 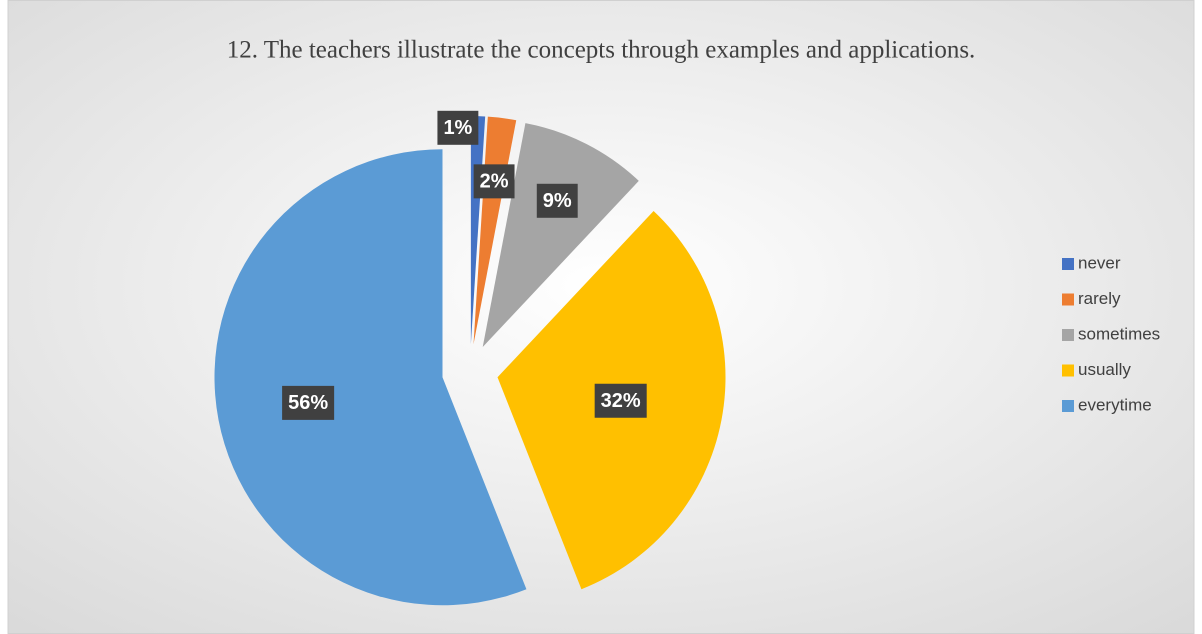 What do you see at coordinates (1104, 369) in the screenshot?
I see `legend-label: usually` at bounding box center [1104, 369].